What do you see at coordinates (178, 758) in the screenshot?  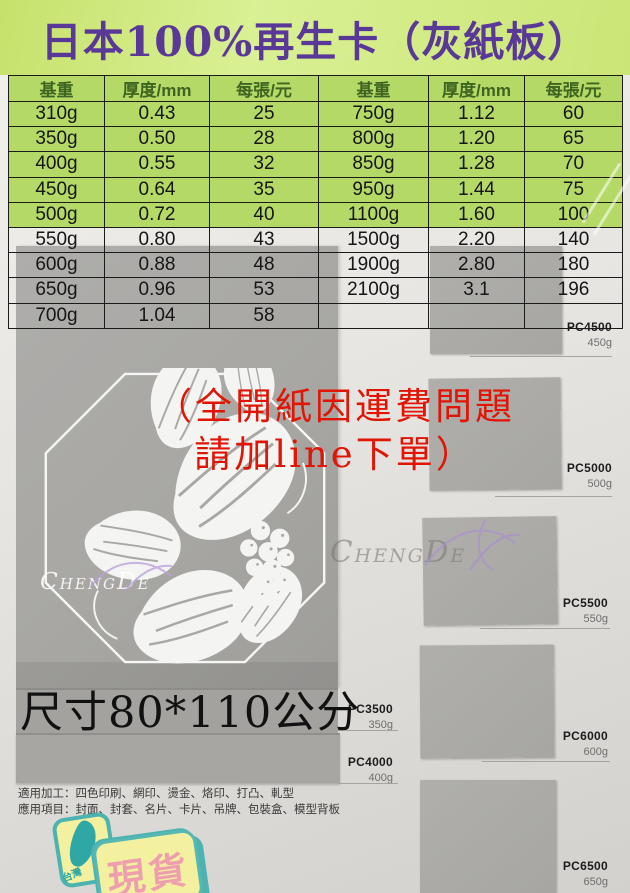 I see `pc4000-sheet-edge` at bounding box center [178, 758].